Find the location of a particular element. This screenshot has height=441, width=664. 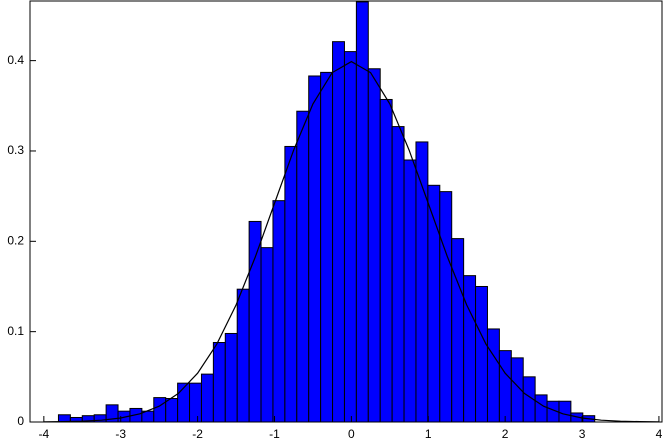

x-tick-label: 3 is located at coordinates (582, 434).